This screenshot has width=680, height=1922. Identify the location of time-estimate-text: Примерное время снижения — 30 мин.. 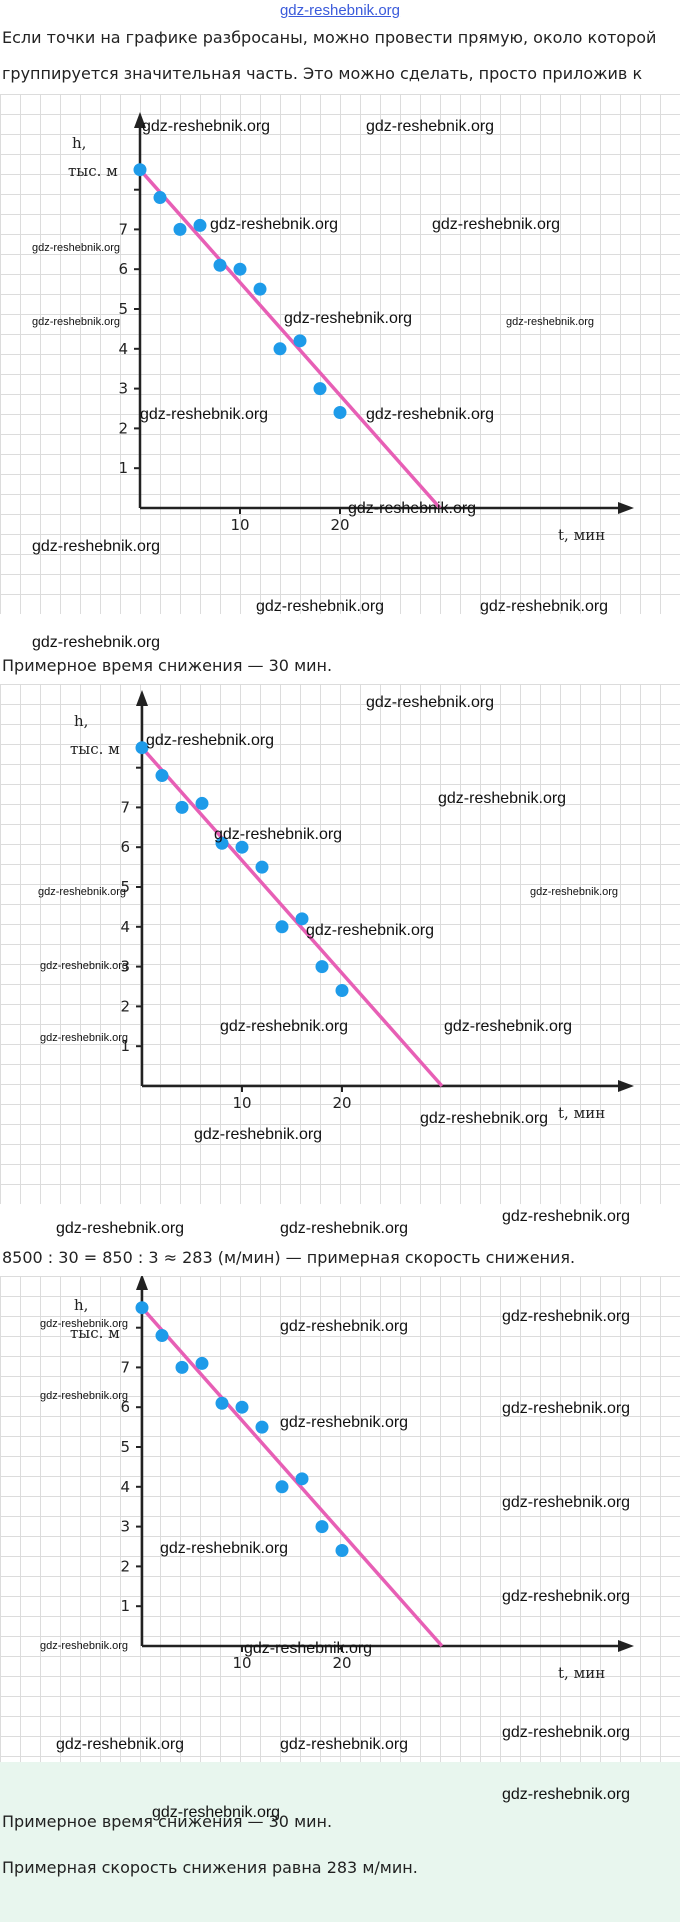
(167, 665).